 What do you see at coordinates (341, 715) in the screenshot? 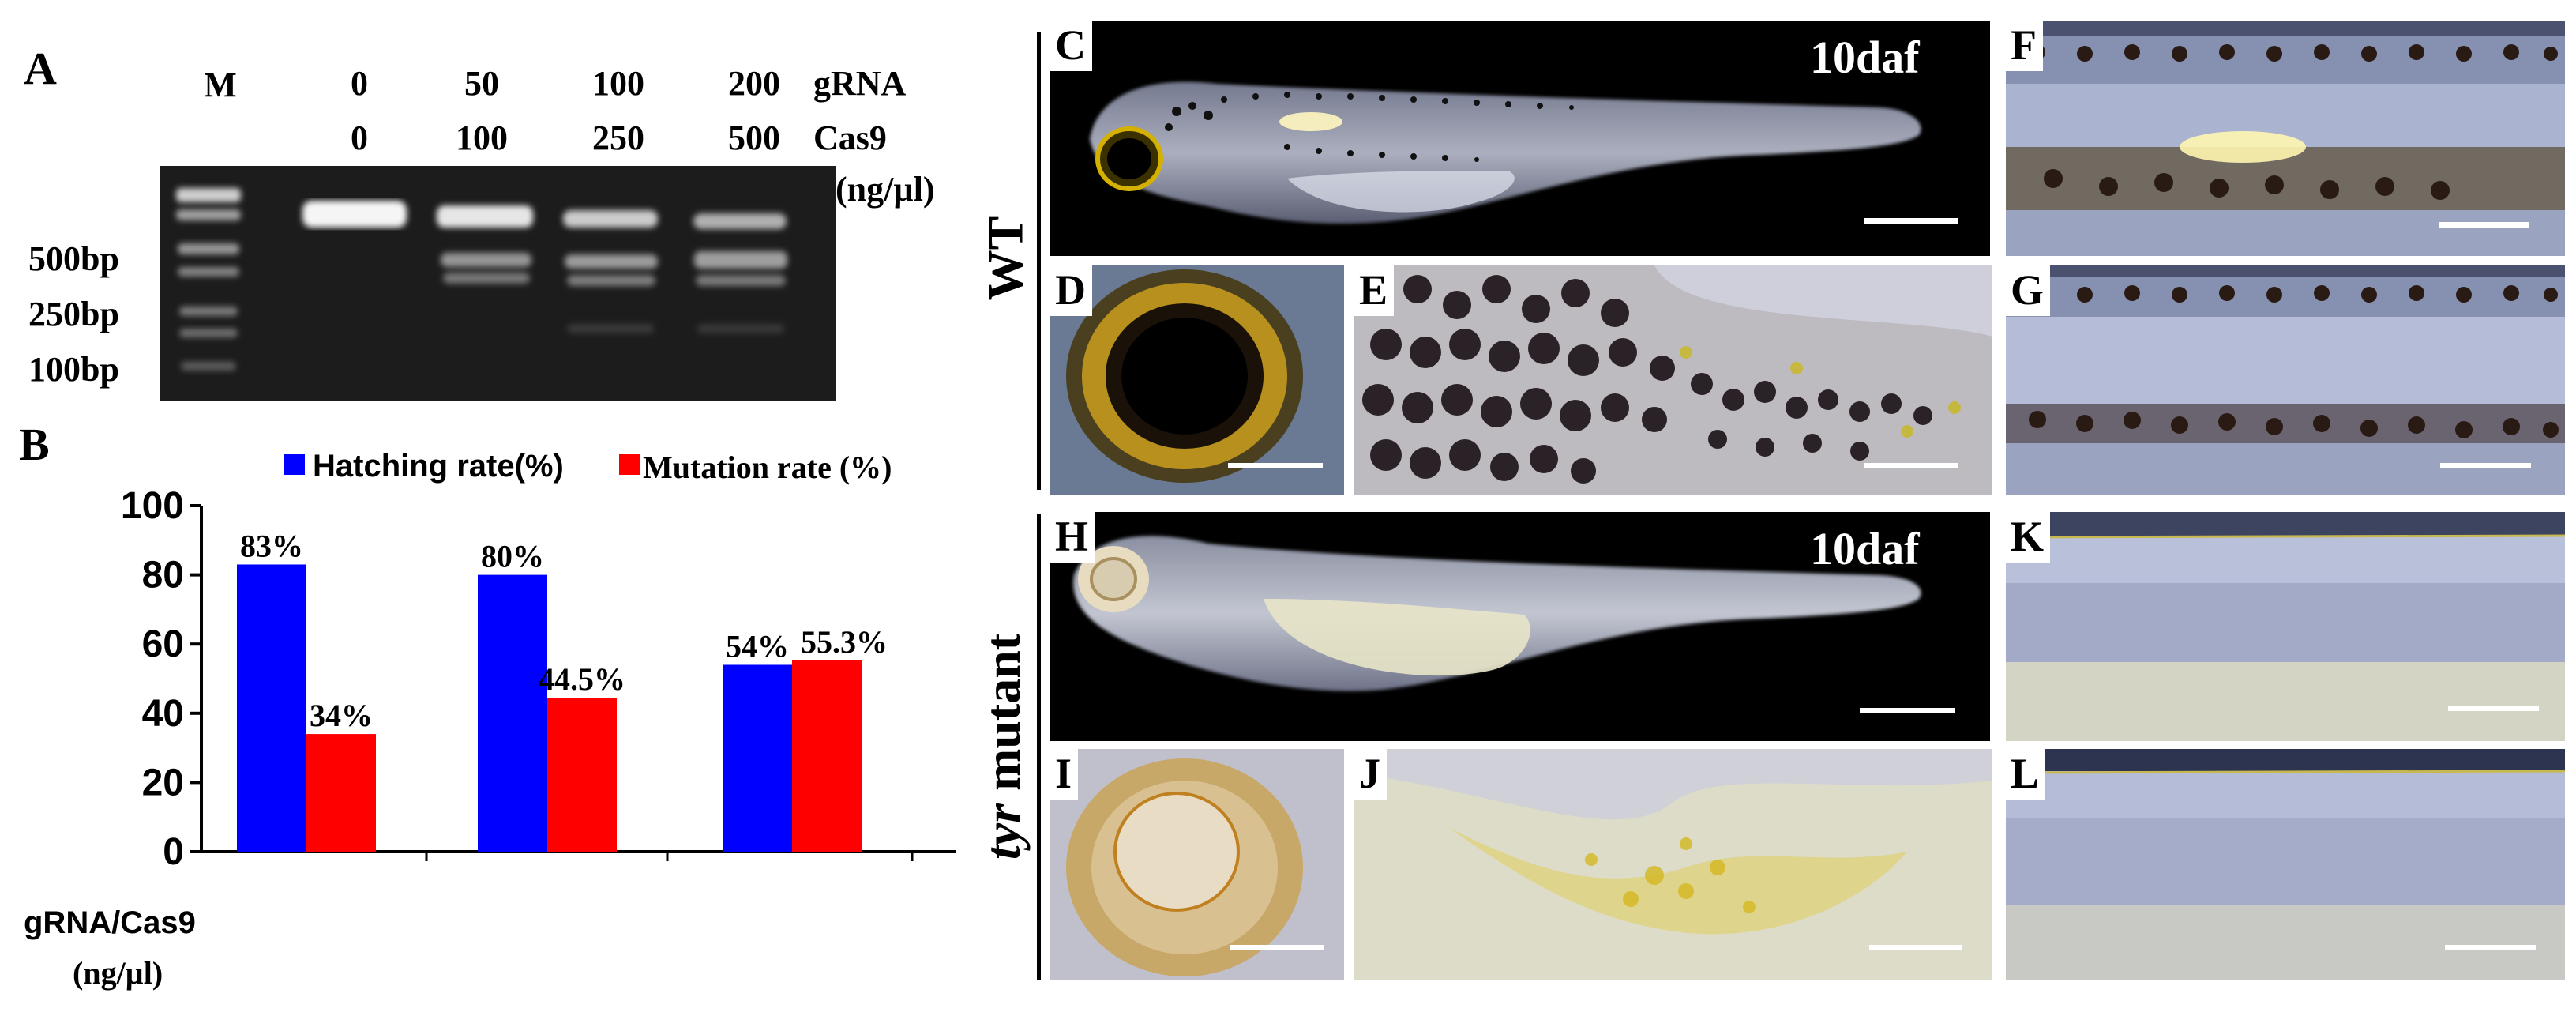
I see `data-label-mutation: 34%` at bounding box center [341, 715].